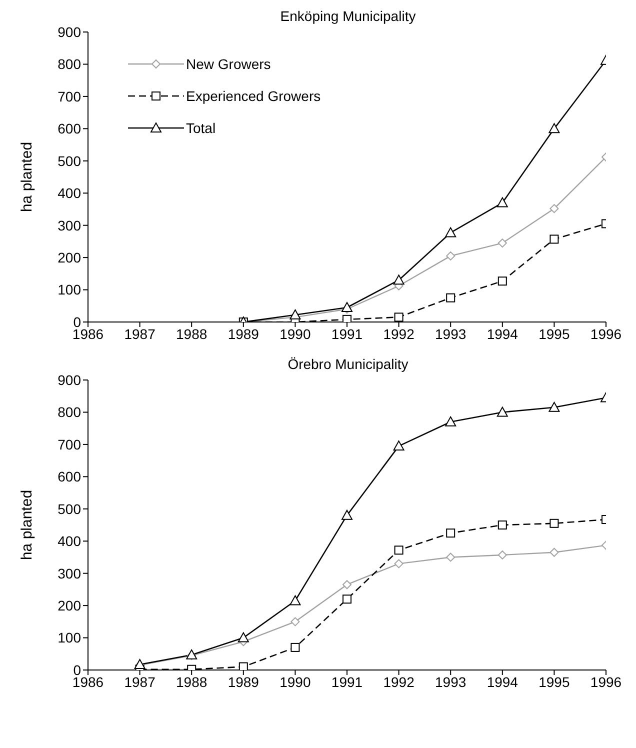 This screenshot has width=636, height=748. Describe the element at coordinates (348, 364) in the screenshot. I see `chart-title: Örebro Municipality` at that location.